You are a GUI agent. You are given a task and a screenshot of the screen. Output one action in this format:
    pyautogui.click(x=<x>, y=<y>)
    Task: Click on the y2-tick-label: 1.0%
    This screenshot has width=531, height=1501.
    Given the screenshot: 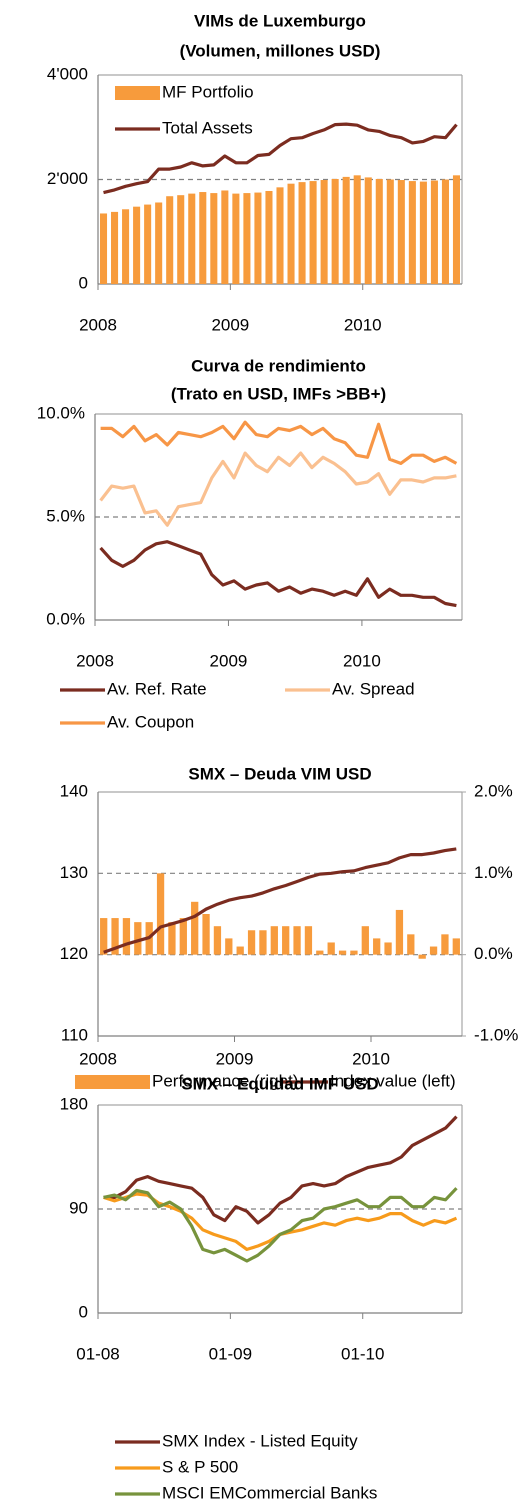 What is the action you would take?
    pyautogui.click(x=493, y=872)
    